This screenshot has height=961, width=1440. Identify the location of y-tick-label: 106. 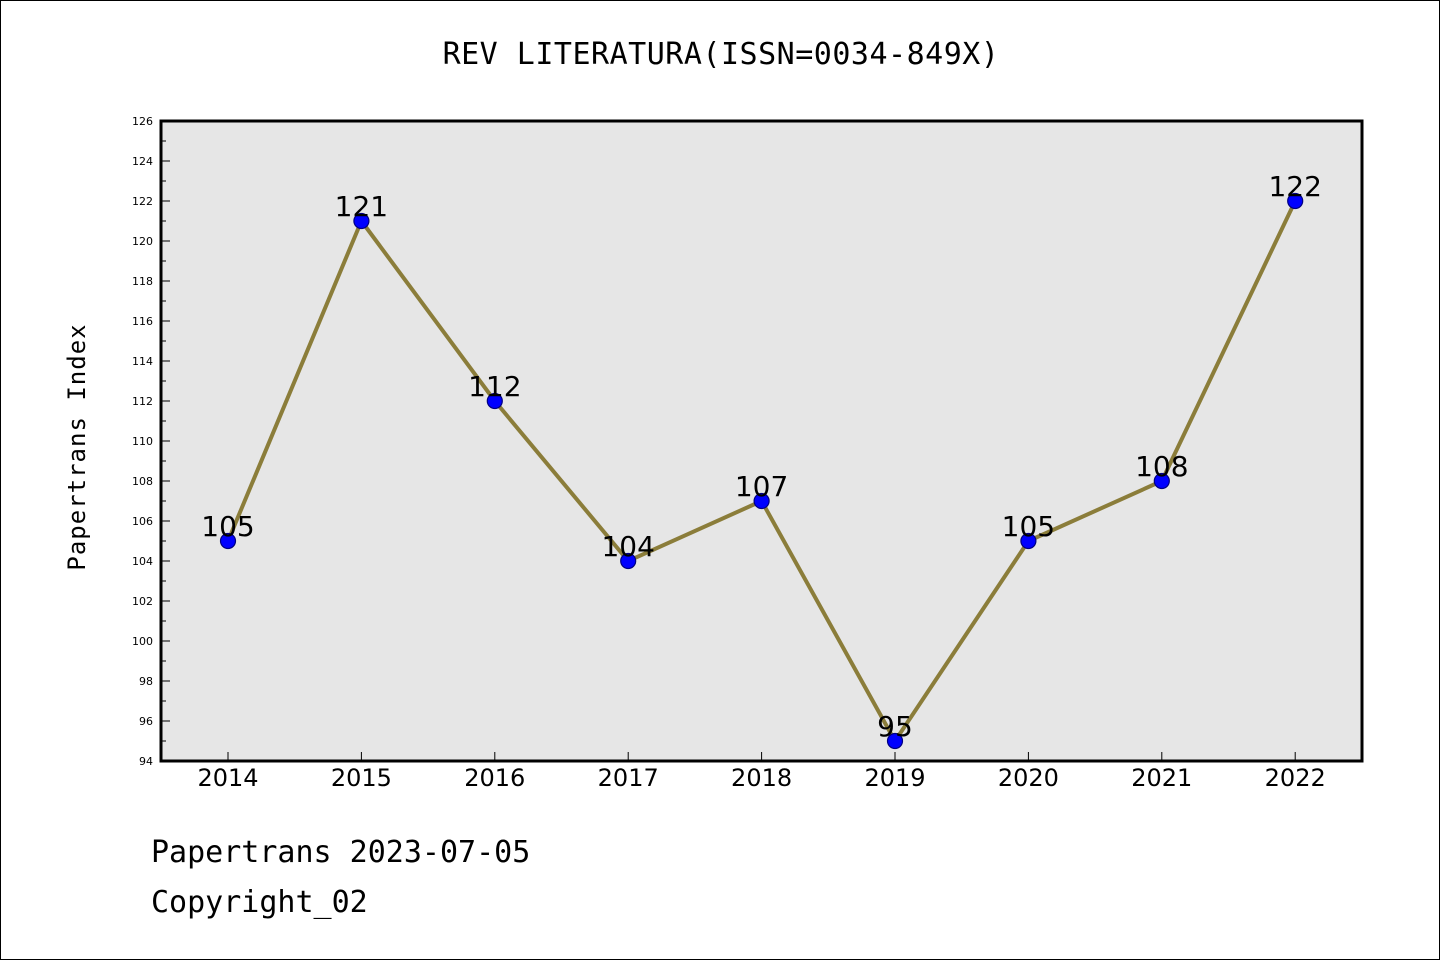
(142, 521).